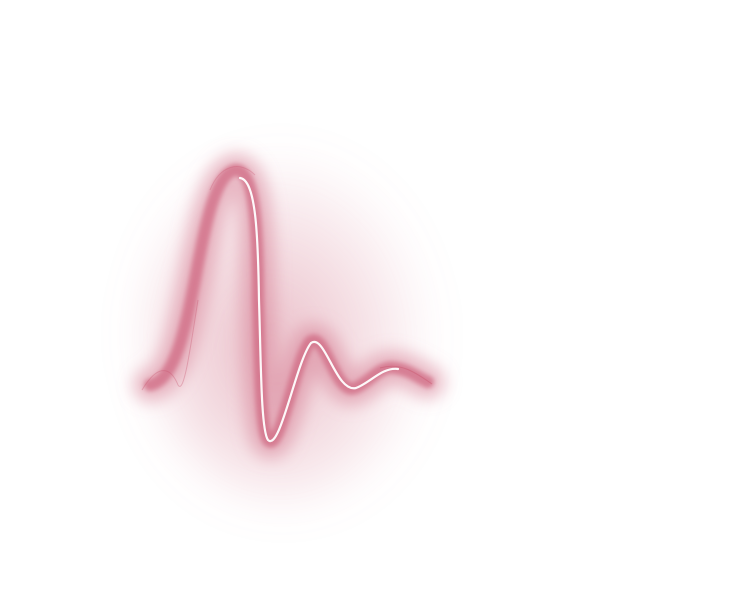 The width and height of the screenshot is (750, 606). What do you see at coordinates (319, 309) in the screenshot?
I see `pulse-wave-highlight` at bounding box center [319, 309].